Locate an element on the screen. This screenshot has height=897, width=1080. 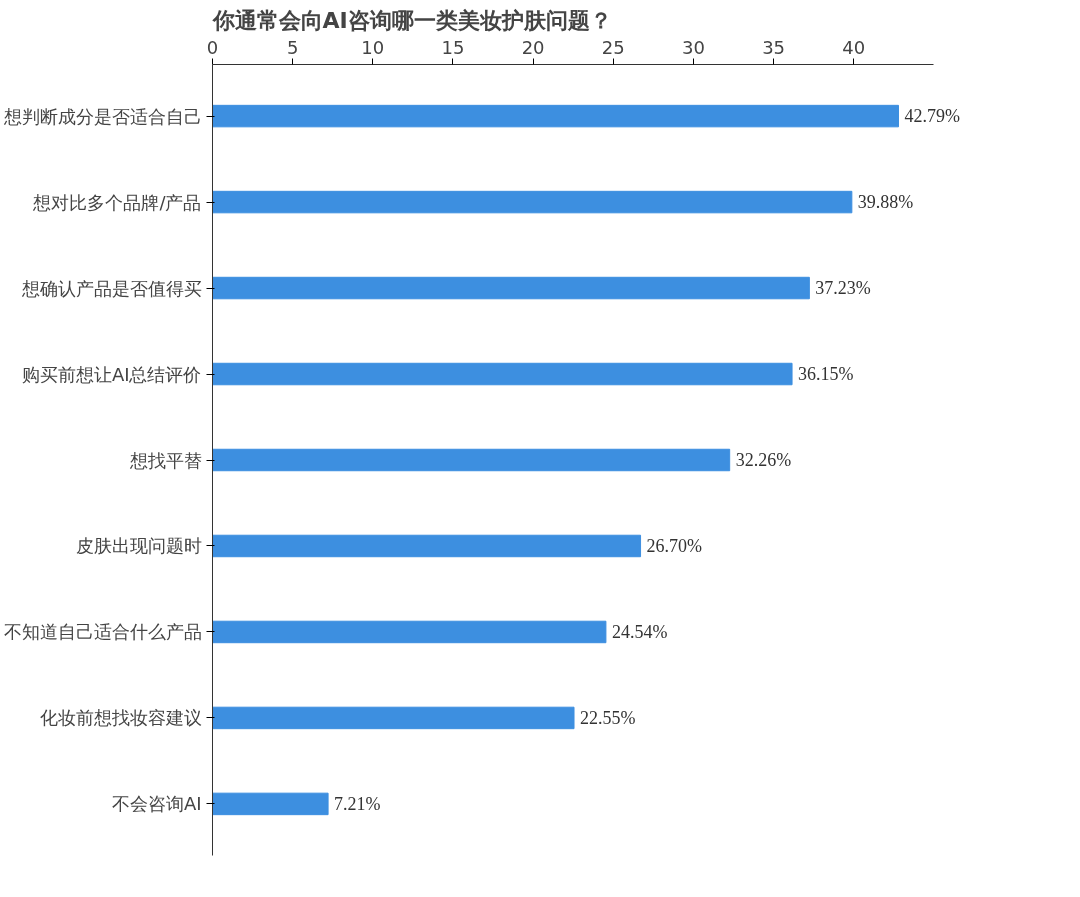
data-label: 32.26% is located at coordinates (763, 460).